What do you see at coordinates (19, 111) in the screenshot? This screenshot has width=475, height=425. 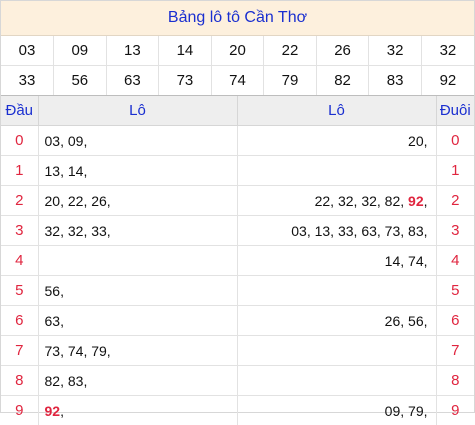 I see `header-dau: Đầu` at bounding box center [19, 111].